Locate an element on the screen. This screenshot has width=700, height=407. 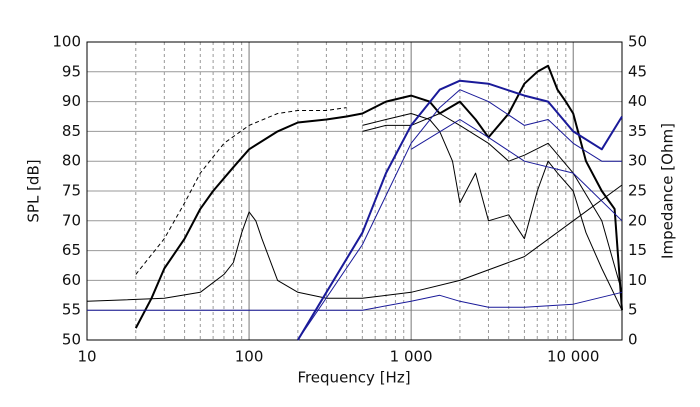
y2-tick-label: 45 is located at coordinates (637, 71).